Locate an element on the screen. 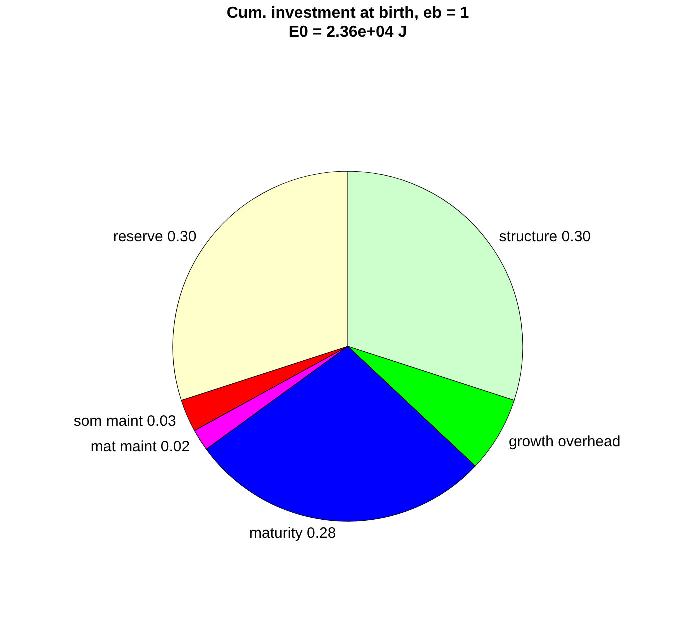 The height and width of the screenshot is (618, 696). slice-label: structure 0.30 is located at coordinates (545, 237).